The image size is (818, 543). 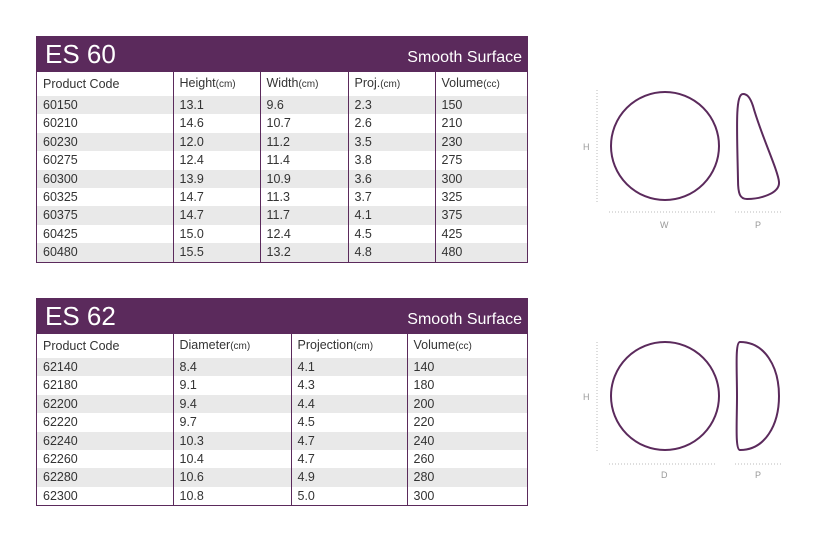 I want to click on table-cell: 10.4, so click(x=231, y=459).